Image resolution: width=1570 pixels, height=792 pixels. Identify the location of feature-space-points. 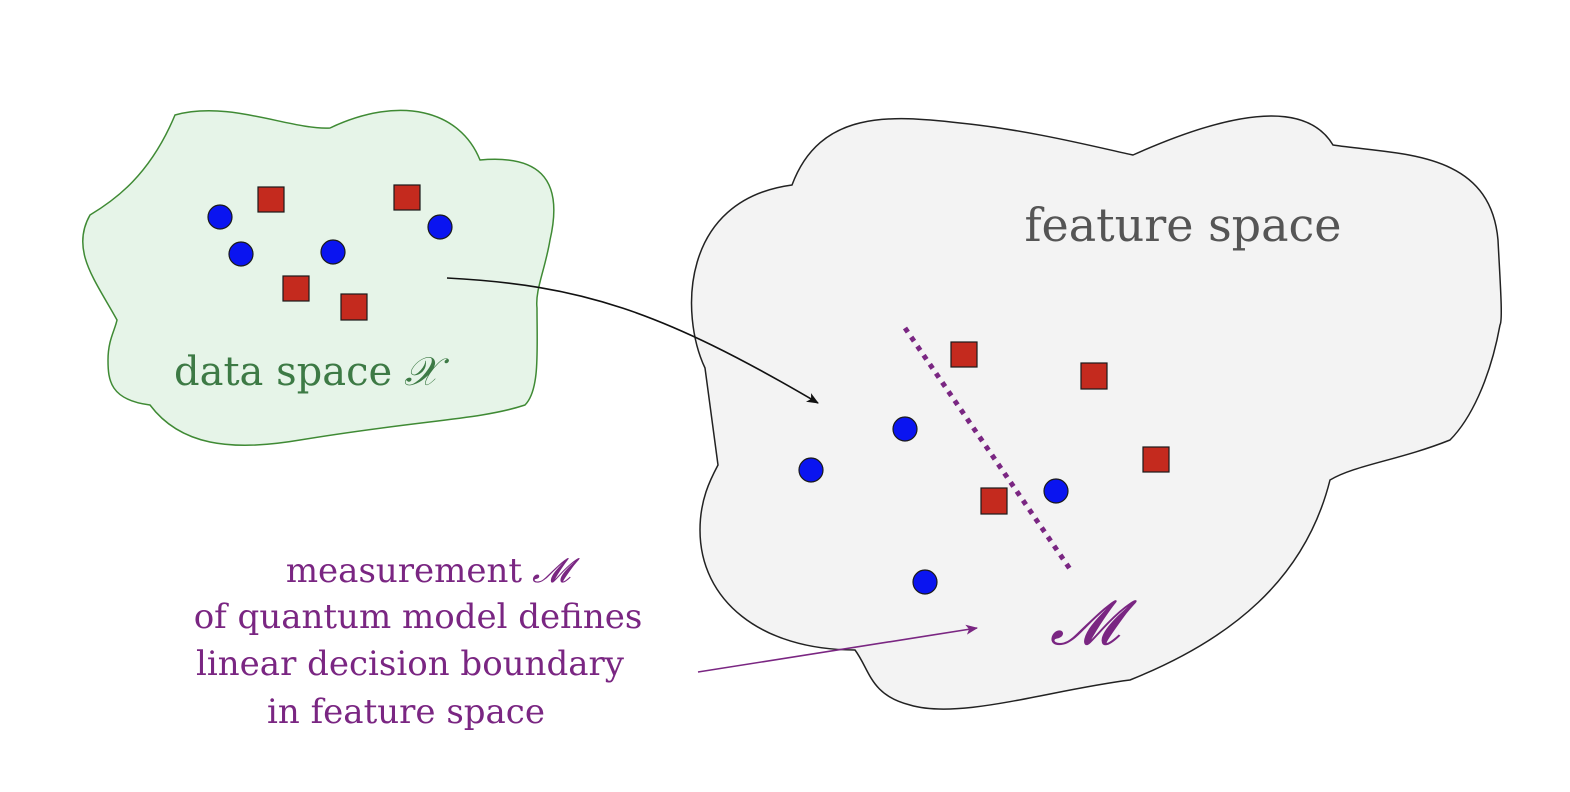
(984, 468).